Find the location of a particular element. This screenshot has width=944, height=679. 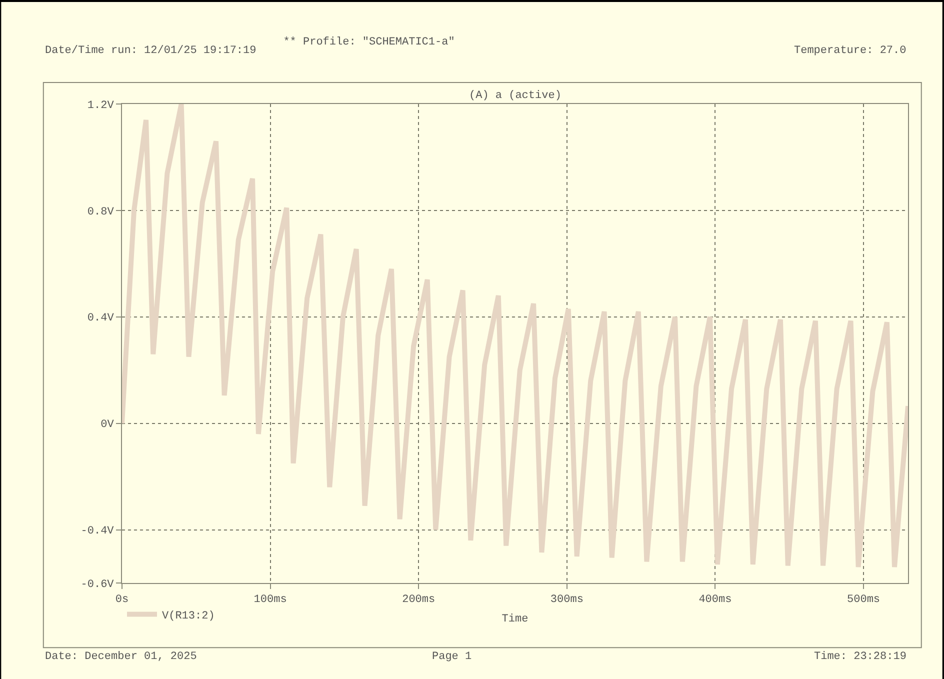

x-tick-label: 500ms is located at coordinates (863, 600).